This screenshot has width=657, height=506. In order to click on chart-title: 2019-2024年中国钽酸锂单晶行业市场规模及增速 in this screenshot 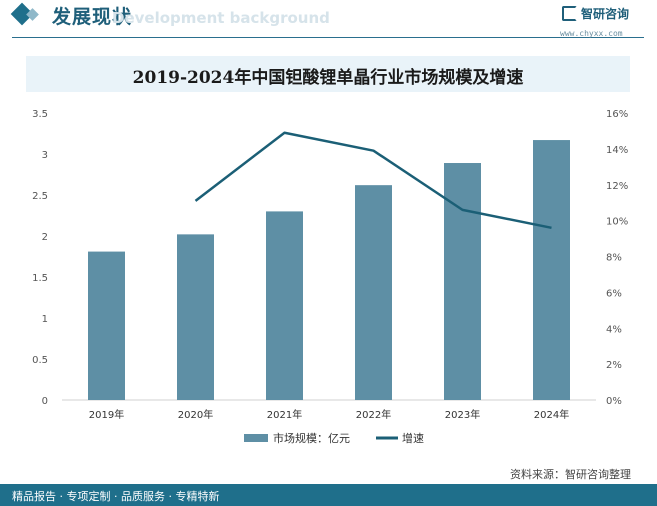, I will do `click(328, 78)`.